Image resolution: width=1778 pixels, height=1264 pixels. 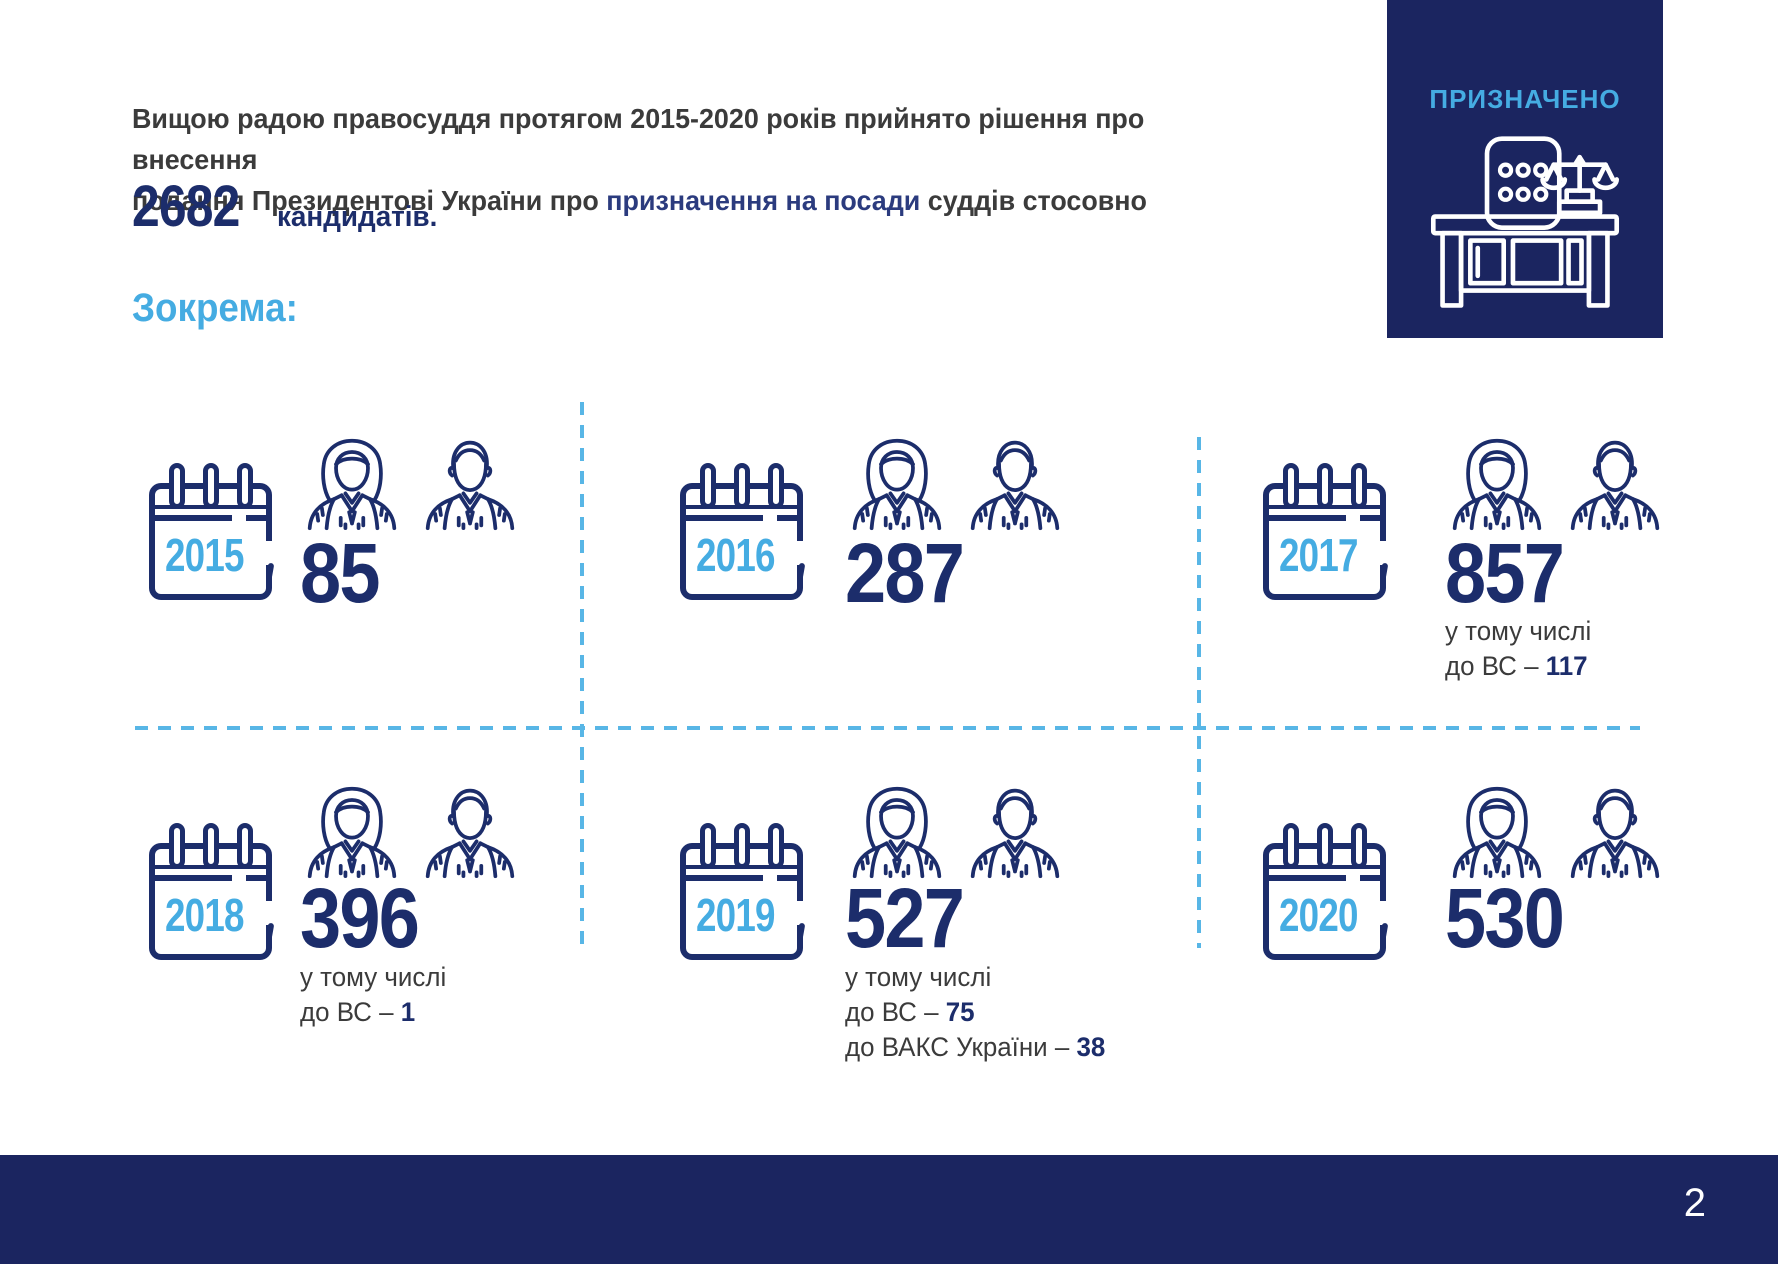 What do you see at coordinates (204, 915) in the screenshot?
I see `year-label: 2018` at bounding box center [204, 915].